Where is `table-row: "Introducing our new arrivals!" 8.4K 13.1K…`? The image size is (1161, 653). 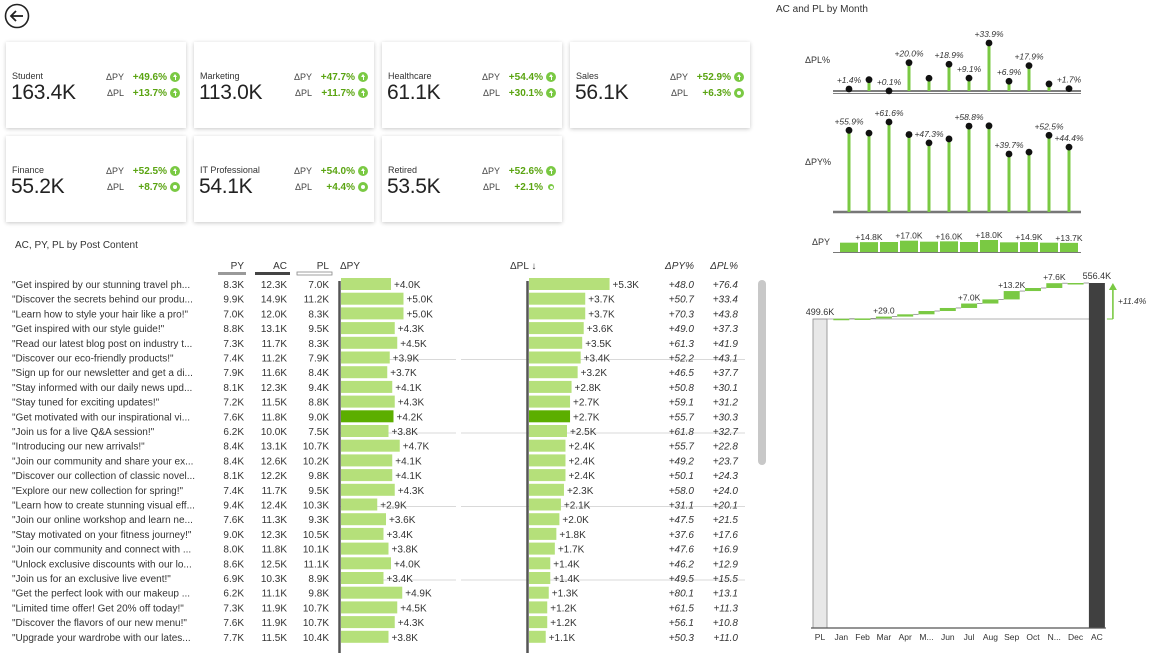 table-row: "Introducing our new arrivals!" 8.4K 13.1K… is located at coordinates (375, 446).